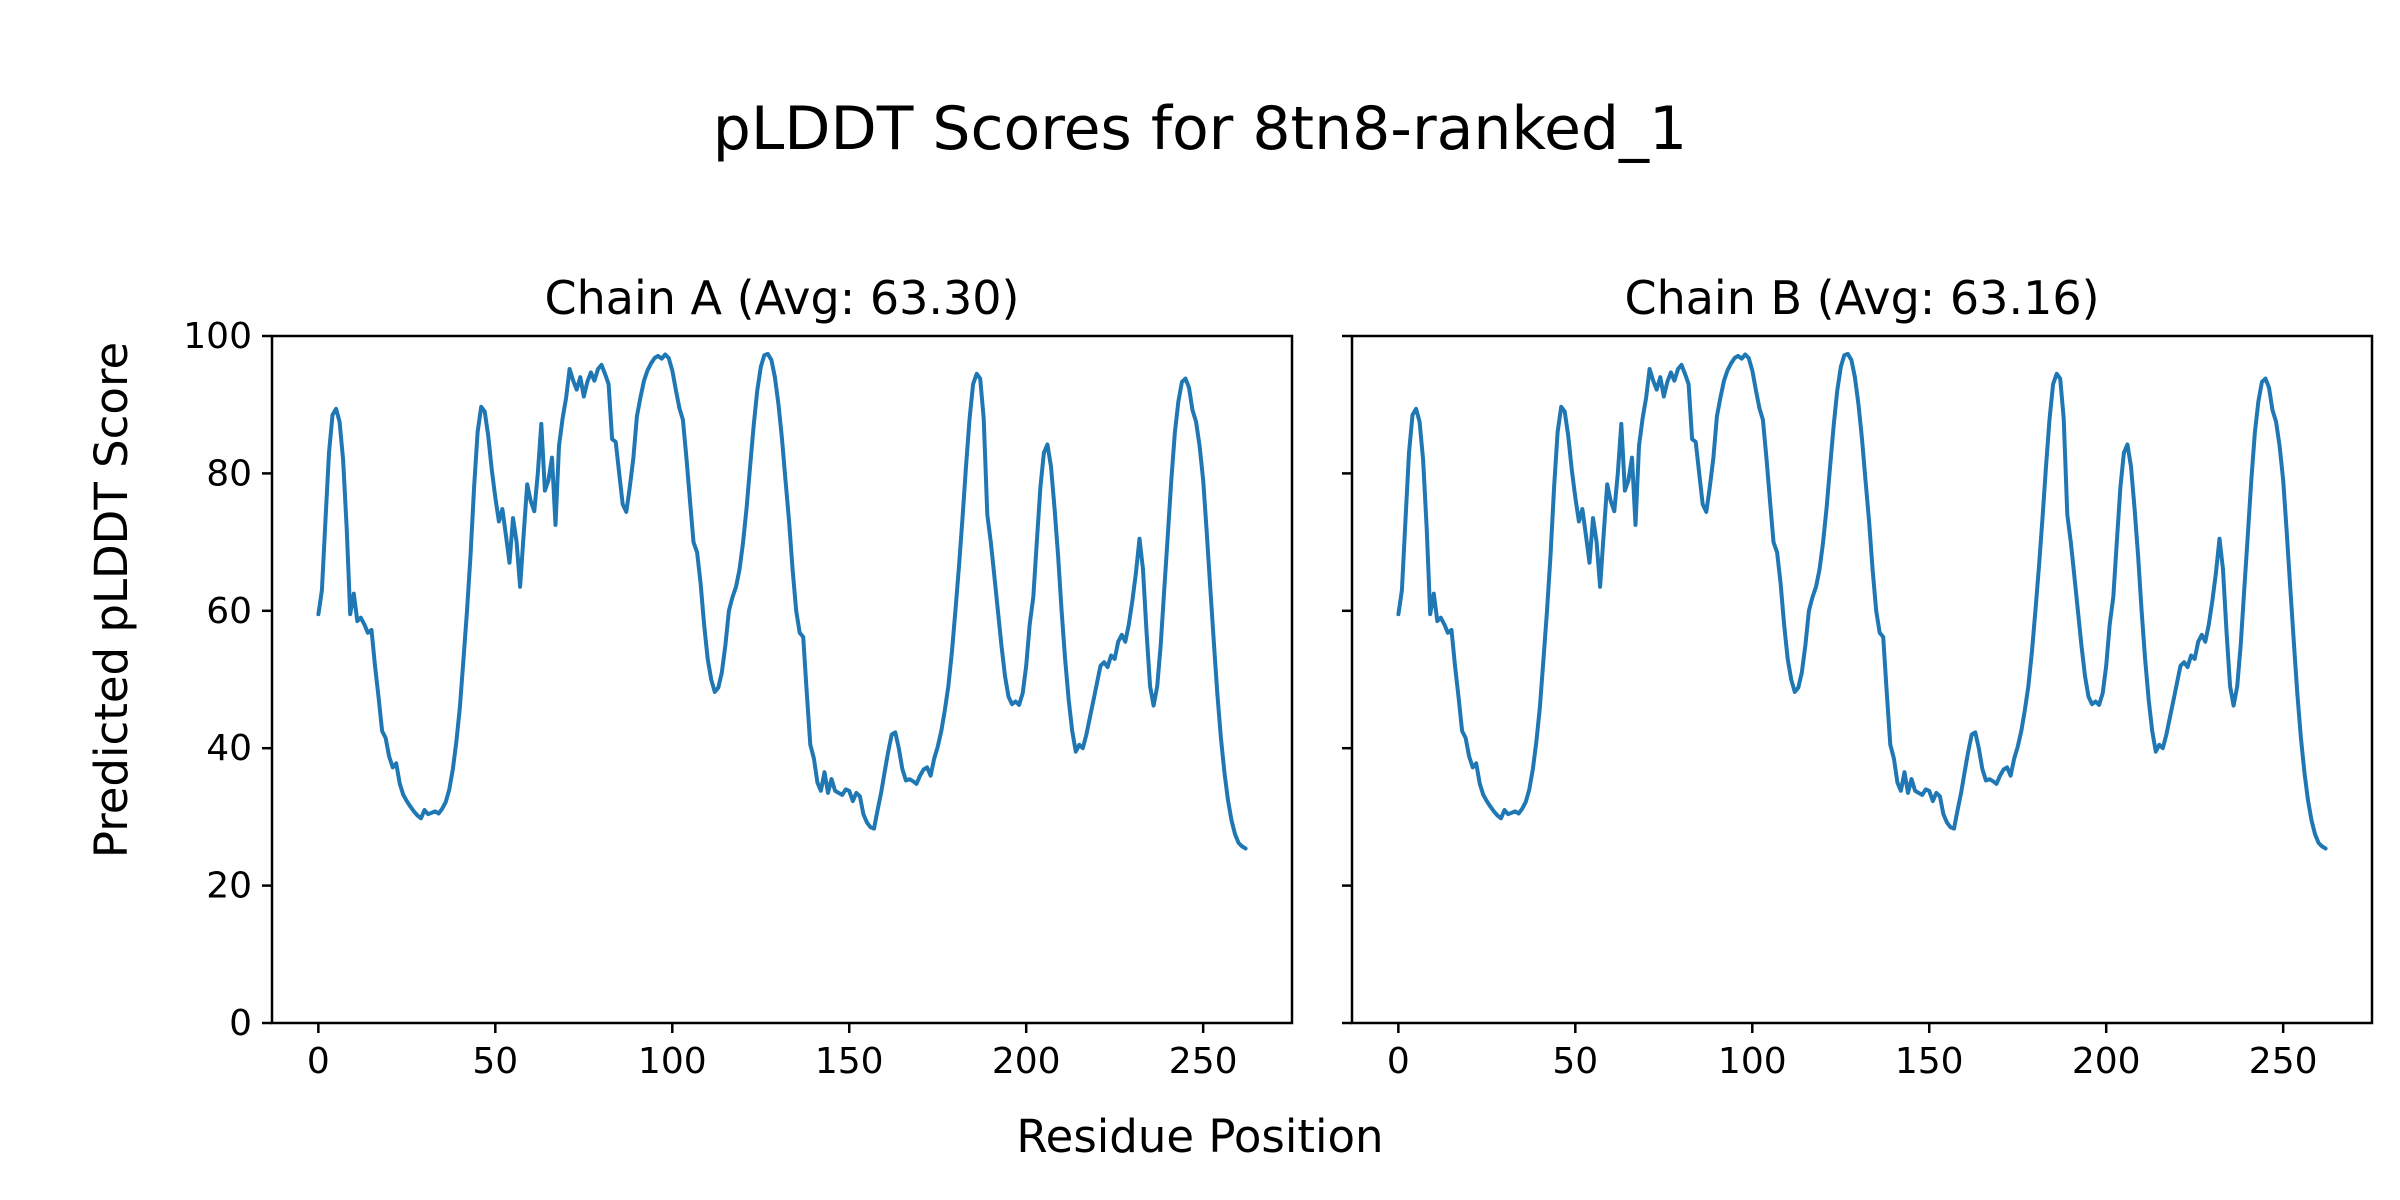  I want to click on y-tick-label: 40, so click(229, 748).